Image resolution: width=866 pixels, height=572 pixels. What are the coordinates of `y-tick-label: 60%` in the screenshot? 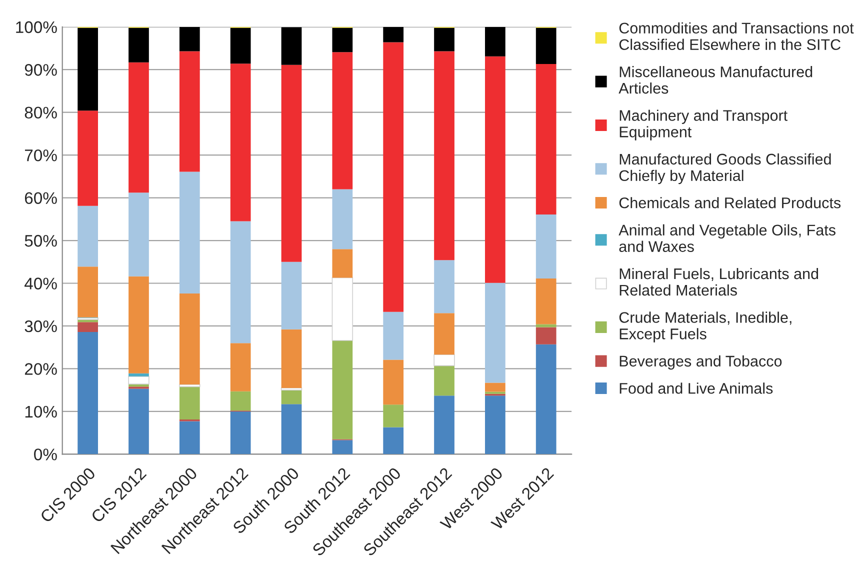 It's located at (40, 198).